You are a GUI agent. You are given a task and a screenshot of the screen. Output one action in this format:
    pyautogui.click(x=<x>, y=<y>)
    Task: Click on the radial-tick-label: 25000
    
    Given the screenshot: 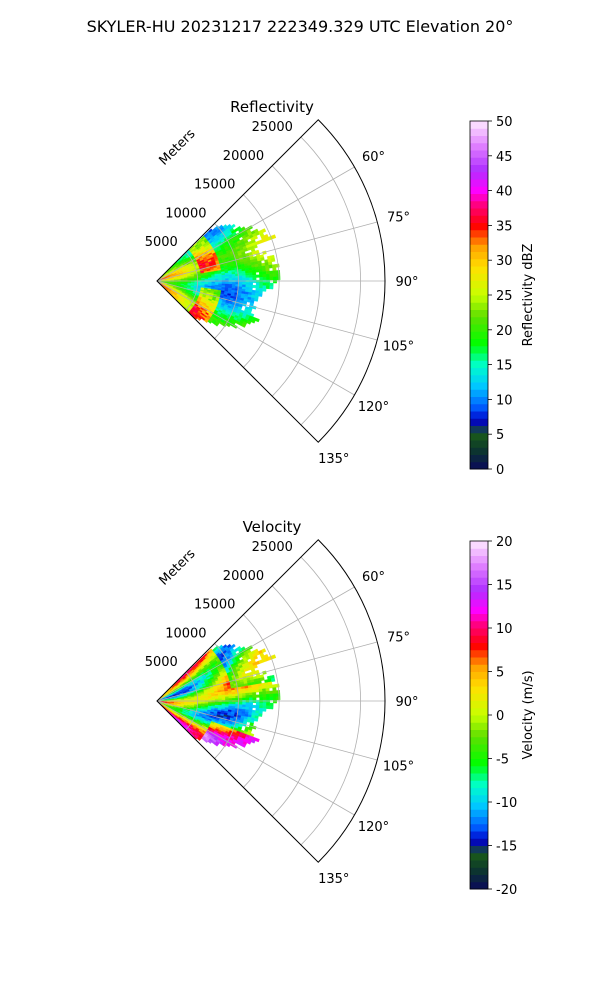 What is the action you would take?
    pyautogui.click(x=272, y=547)
    